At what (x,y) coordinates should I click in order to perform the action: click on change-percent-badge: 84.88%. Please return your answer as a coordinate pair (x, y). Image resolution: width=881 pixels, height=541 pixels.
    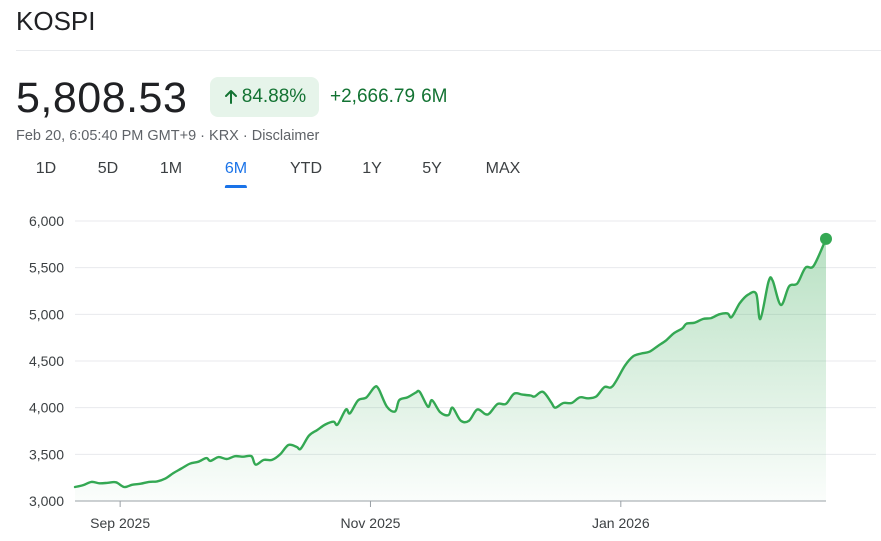
    Looking at the image, I should click on (264, 97).